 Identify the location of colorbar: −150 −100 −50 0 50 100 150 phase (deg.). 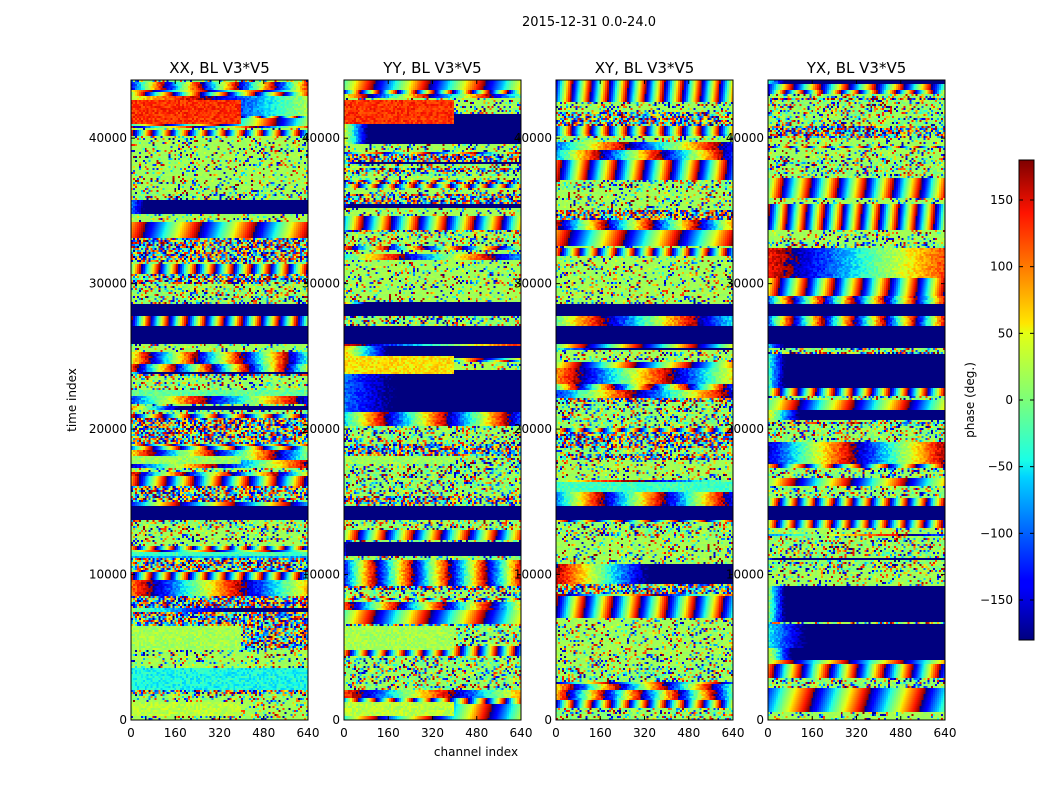
(999, 400).